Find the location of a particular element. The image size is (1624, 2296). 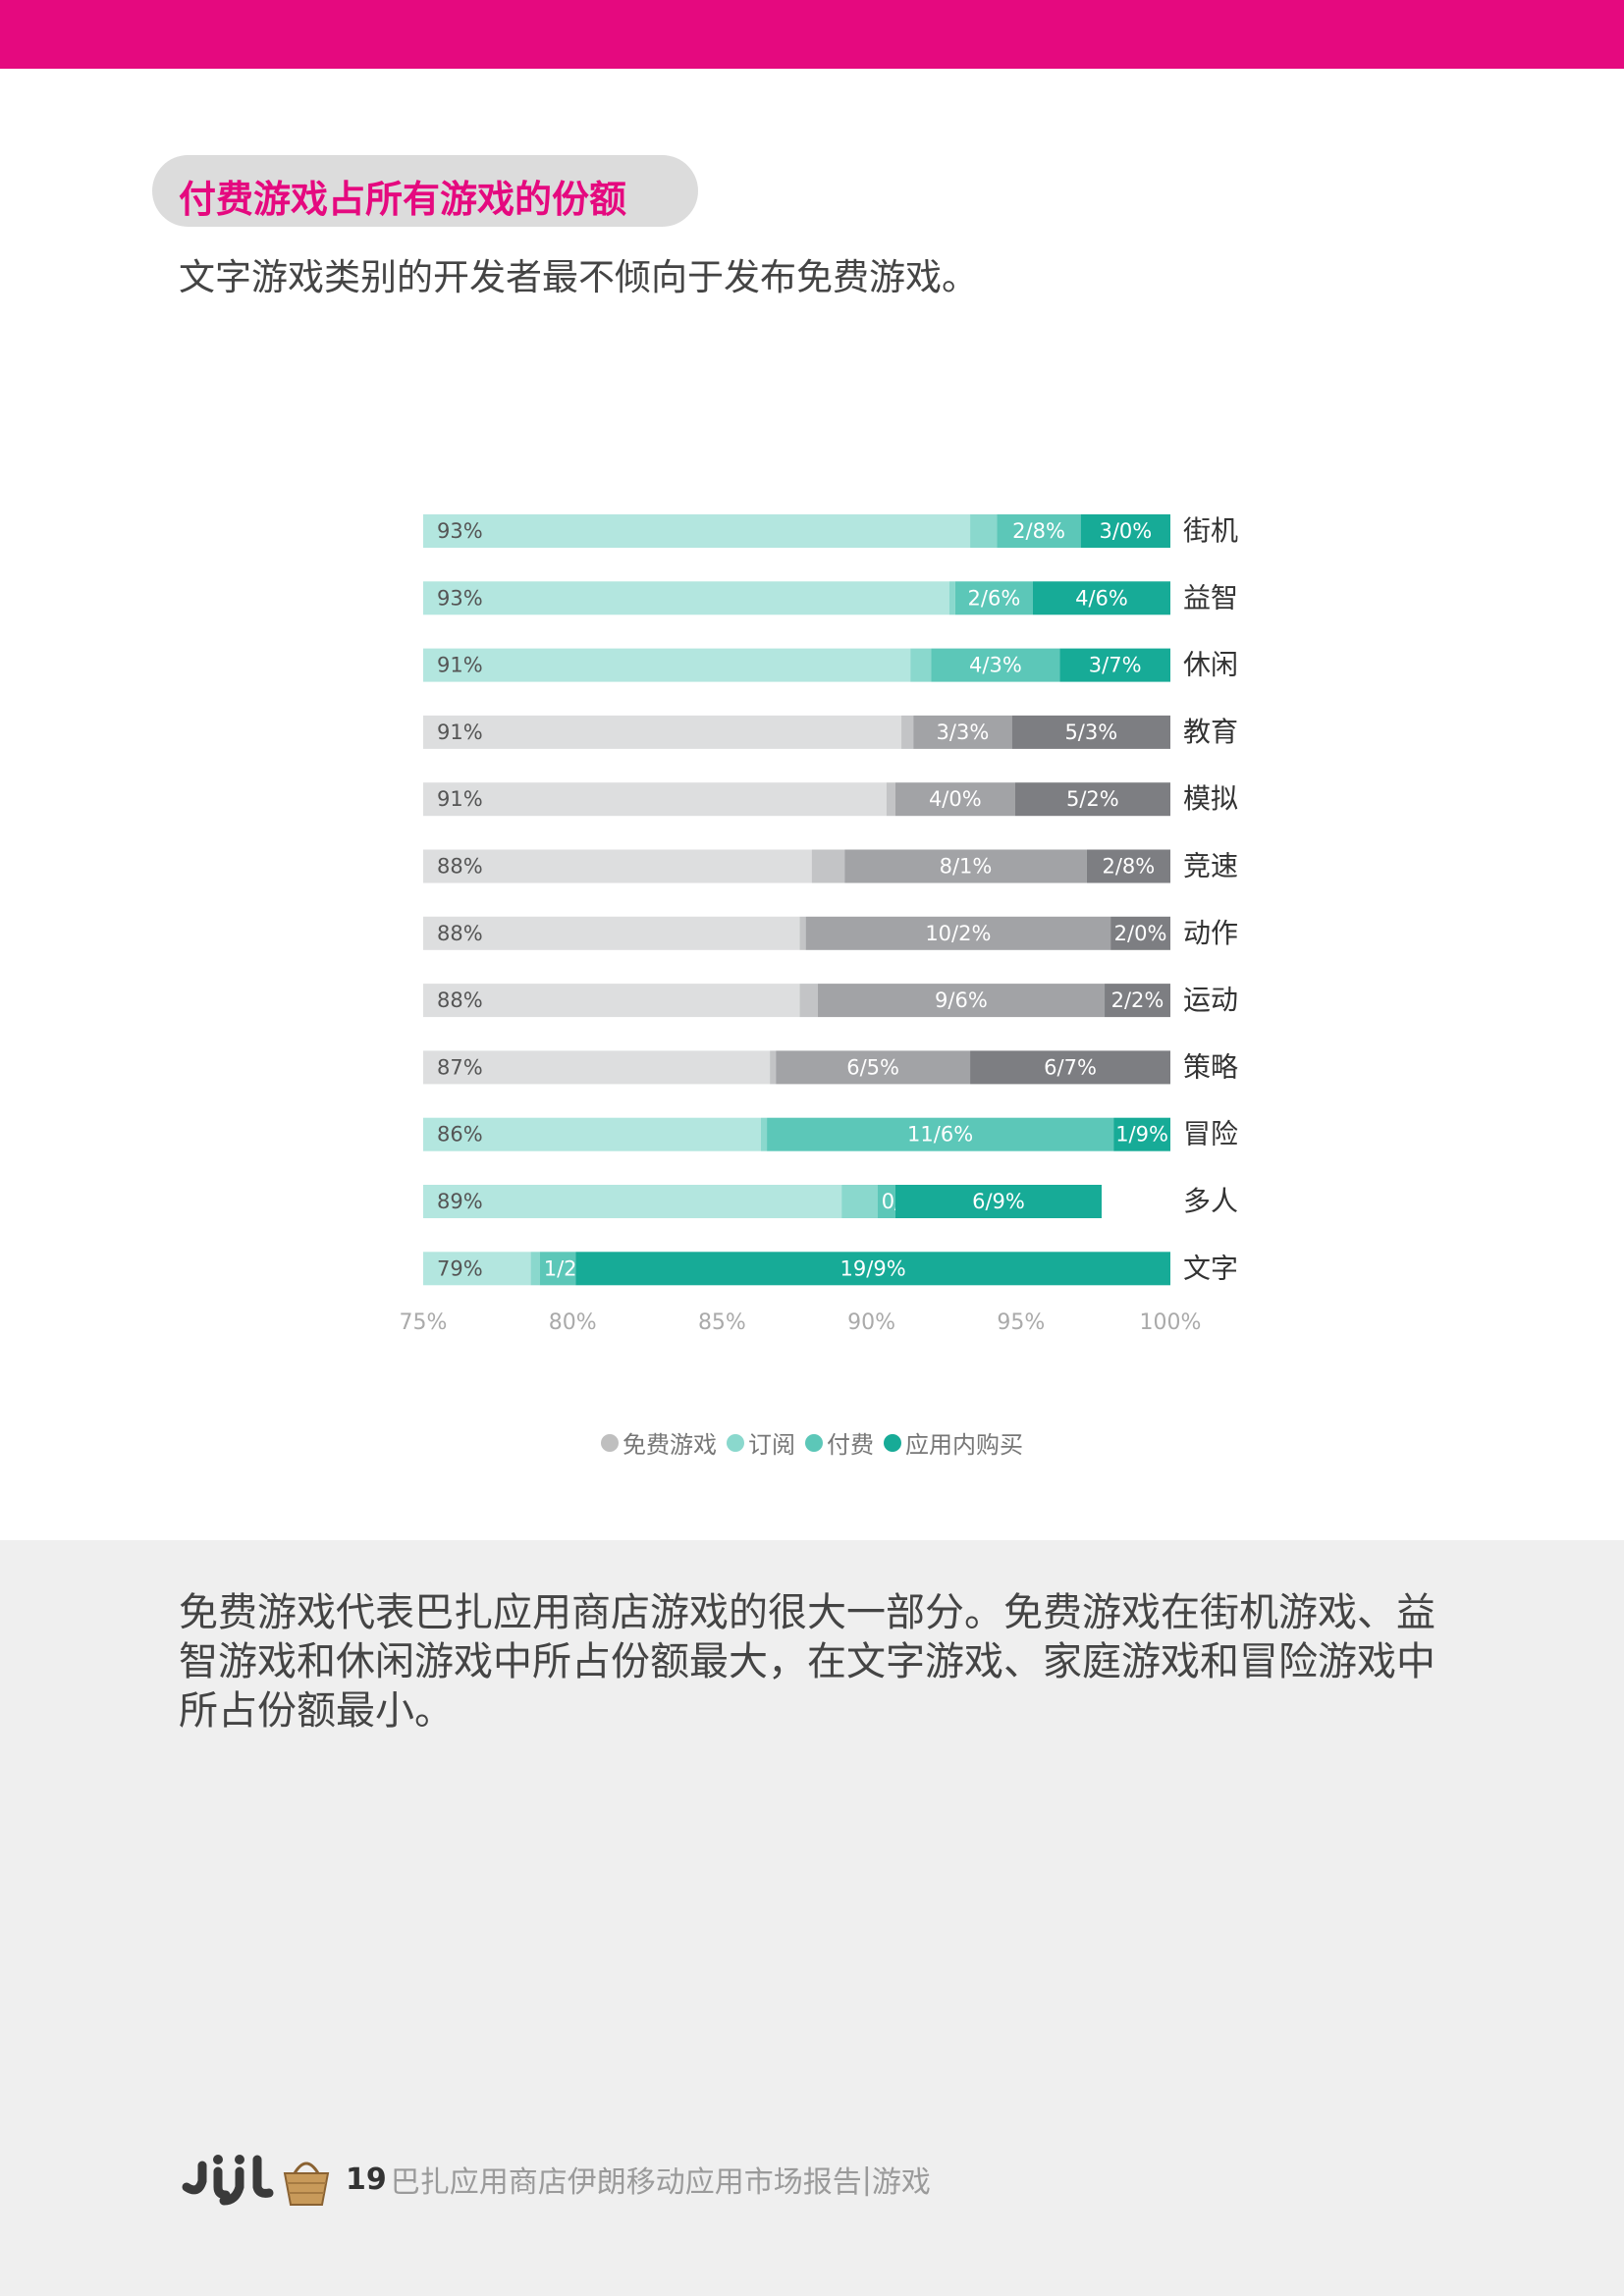

value-label: 4/6% is located at coordinates (1101, 598).